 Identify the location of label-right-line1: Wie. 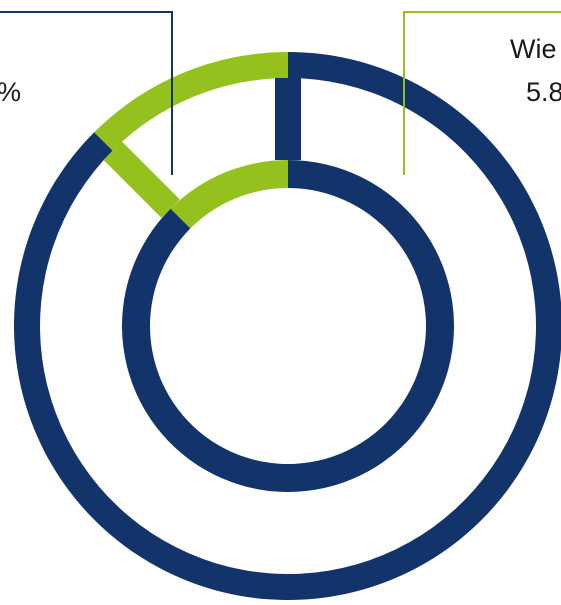
(533, 49).